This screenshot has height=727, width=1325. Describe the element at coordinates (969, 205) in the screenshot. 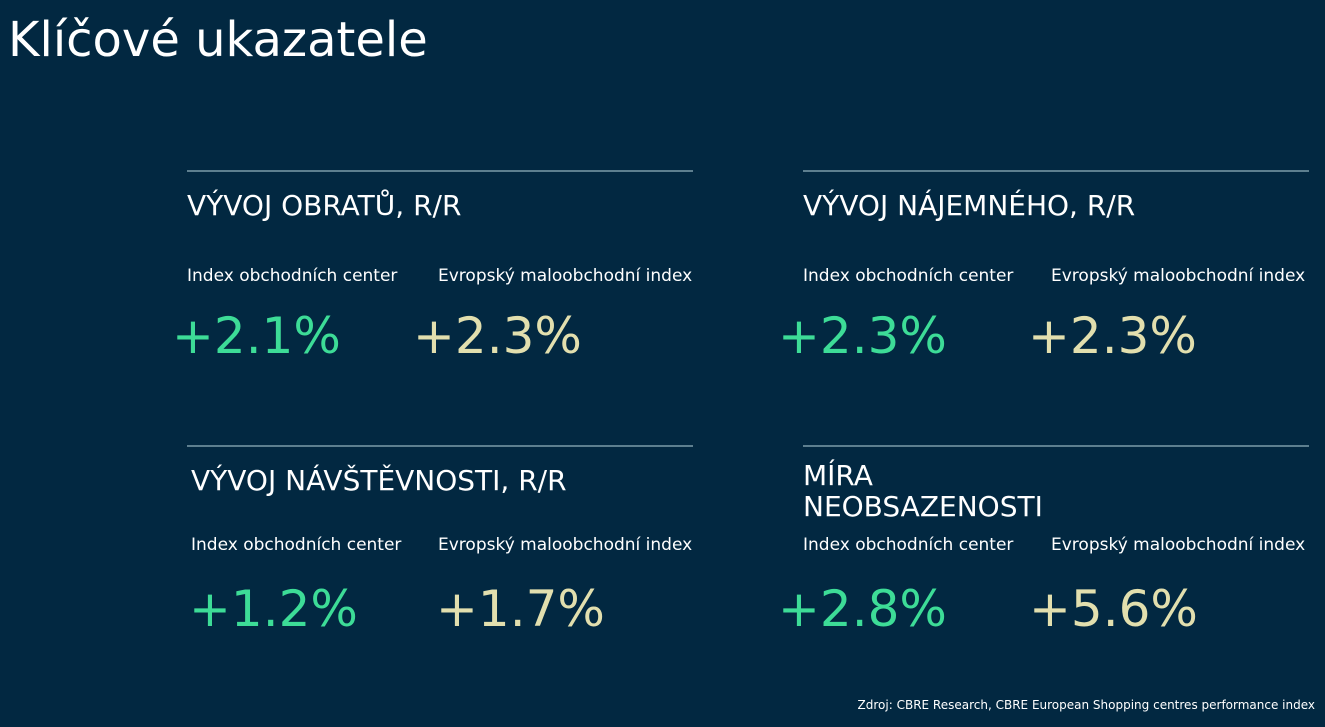

I see `card-title: VÝVOJ NÁJEMNÉHO, R/R` at that location.